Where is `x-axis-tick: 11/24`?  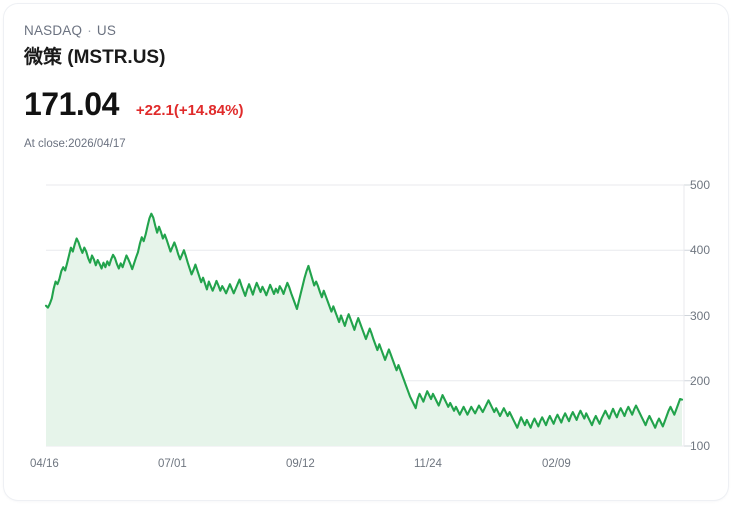 x-axis-tick: 11/24 is located at coordinates (428, 464).